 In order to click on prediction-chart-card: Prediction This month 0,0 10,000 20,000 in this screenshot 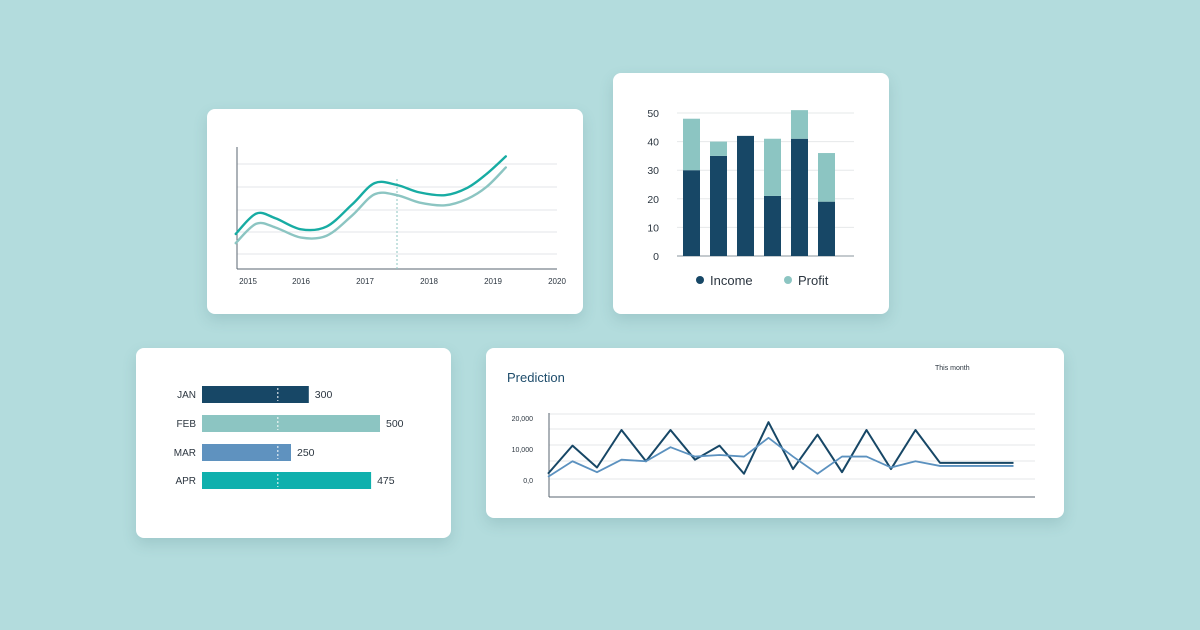, I will do `click(775, 433)`.